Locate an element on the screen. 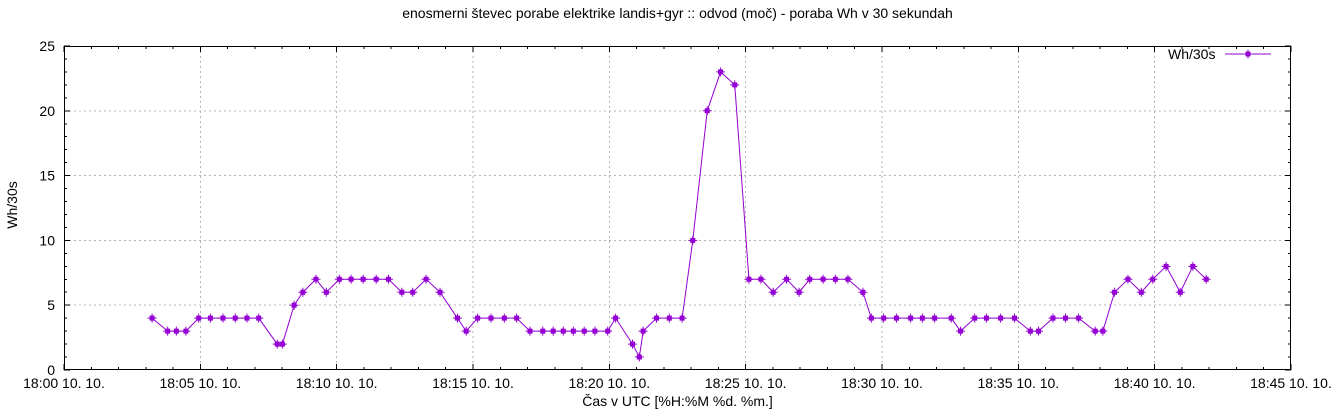 The image size is (1337, 420). y-tick-label: 15 is located at coordinates (47, 176).